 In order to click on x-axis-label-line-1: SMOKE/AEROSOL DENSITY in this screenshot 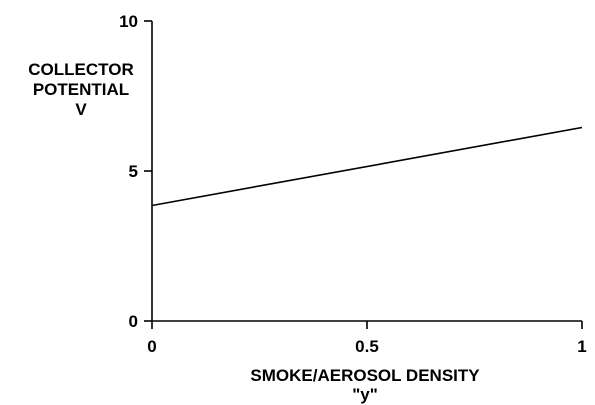, I will do `click(365, 375)`.